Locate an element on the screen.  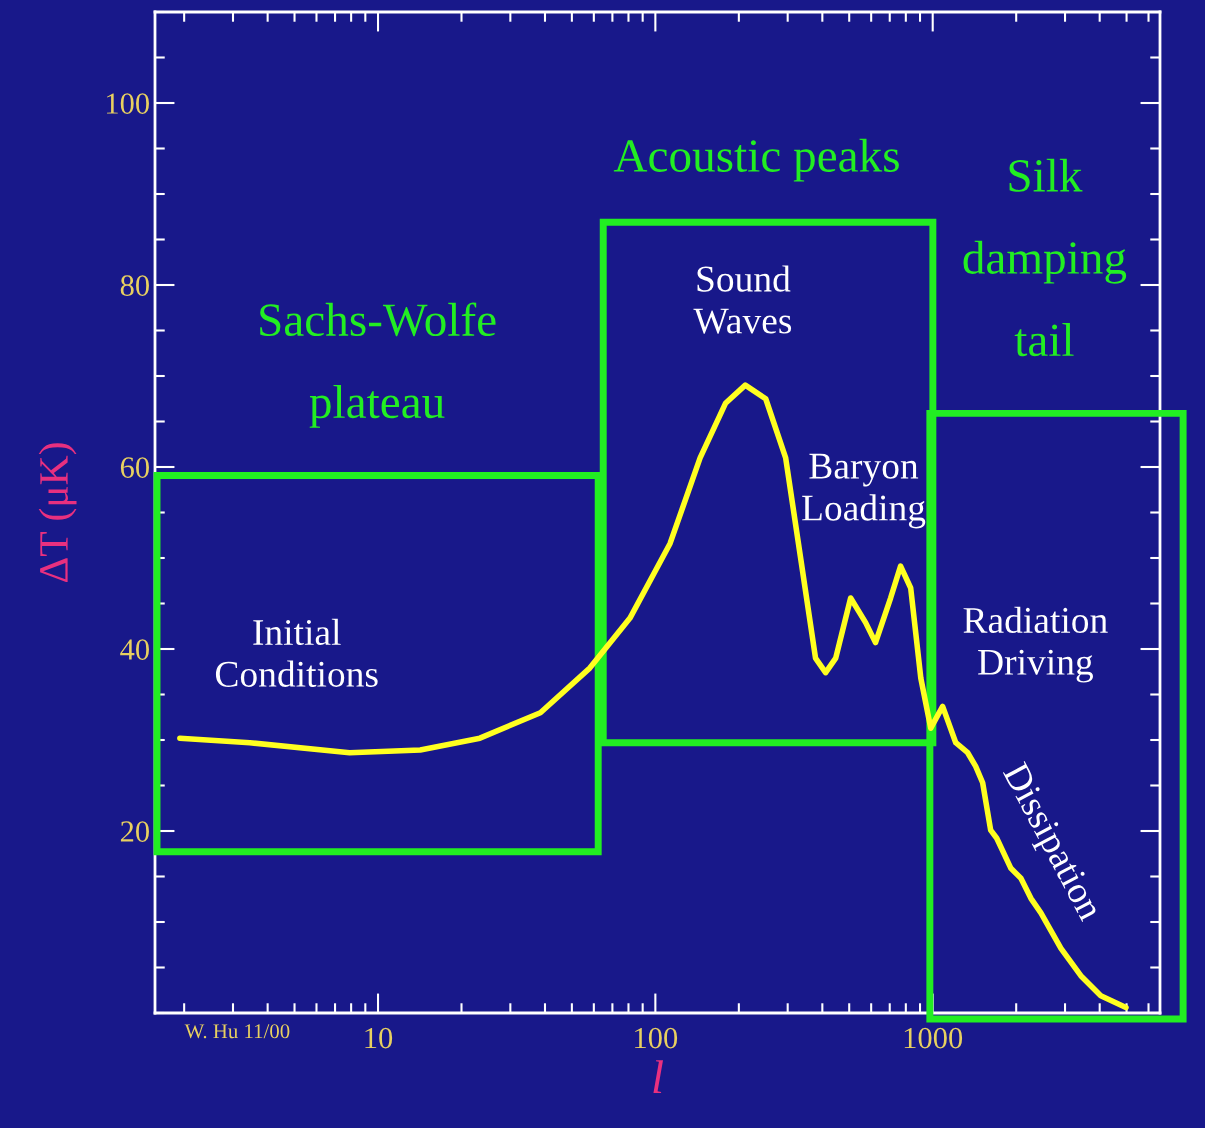
x-tick-label: 1000 is located at coordinates (933, 1038).